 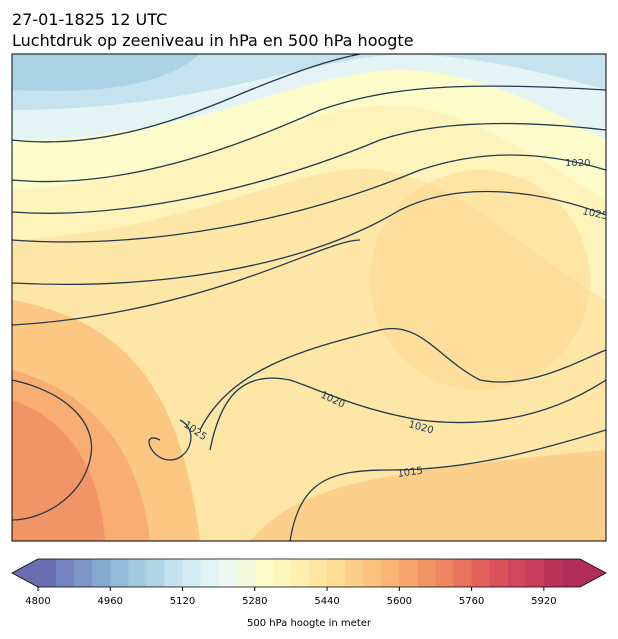 I want to click on colorbar-frame, so click(x=309, y=573).